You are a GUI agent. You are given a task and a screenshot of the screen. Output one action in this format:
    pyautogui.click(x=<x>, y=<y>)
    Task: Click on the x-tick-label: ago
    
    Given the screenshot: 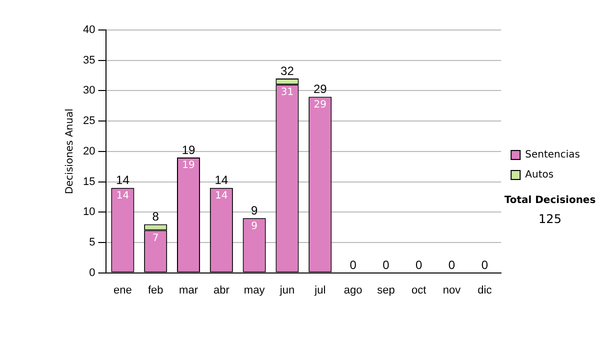 What is the action you would take?
    pyautogui.click(x=353, y=290)
    